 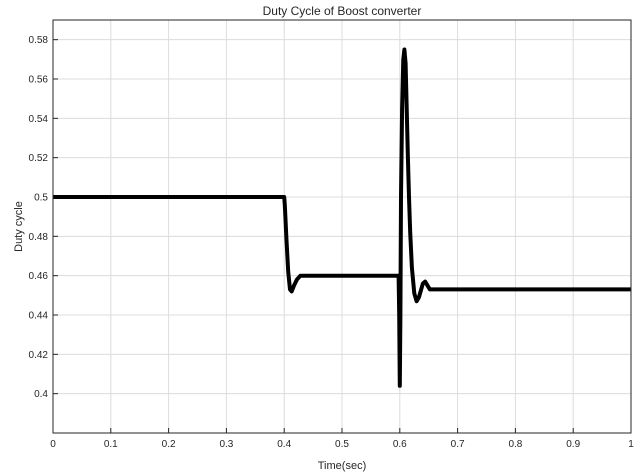 What do you see at coordinates (111, 444) in the screenshot?
I see `x-tick-label: 0.1` at bounding box center [111, 444].